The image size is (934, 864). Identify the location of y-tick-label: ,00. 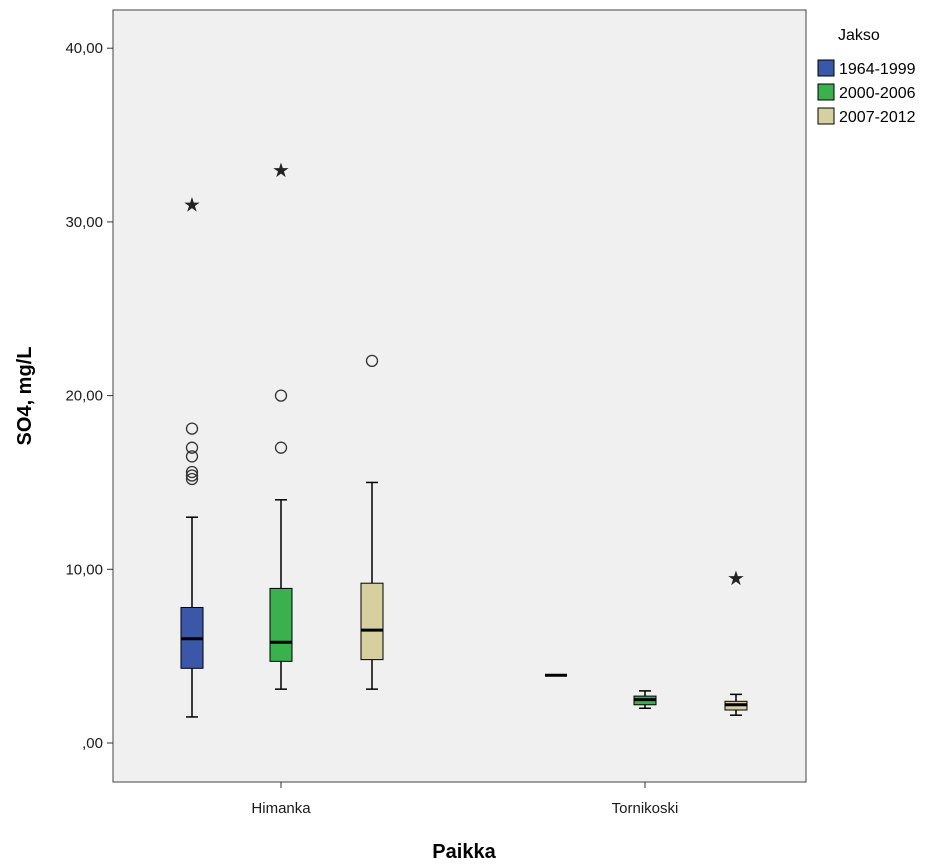
(92, 743).